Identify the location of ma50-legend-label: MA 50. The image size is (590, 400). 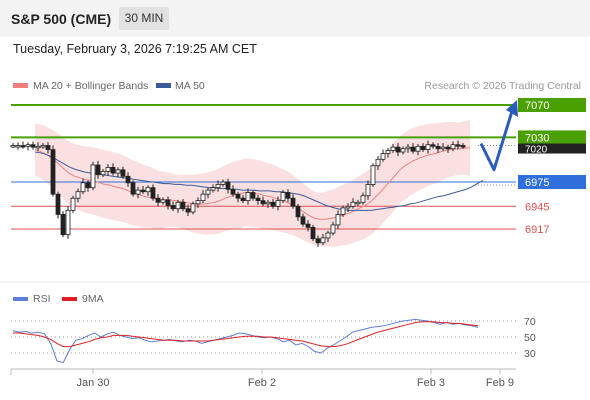
(190, 86).